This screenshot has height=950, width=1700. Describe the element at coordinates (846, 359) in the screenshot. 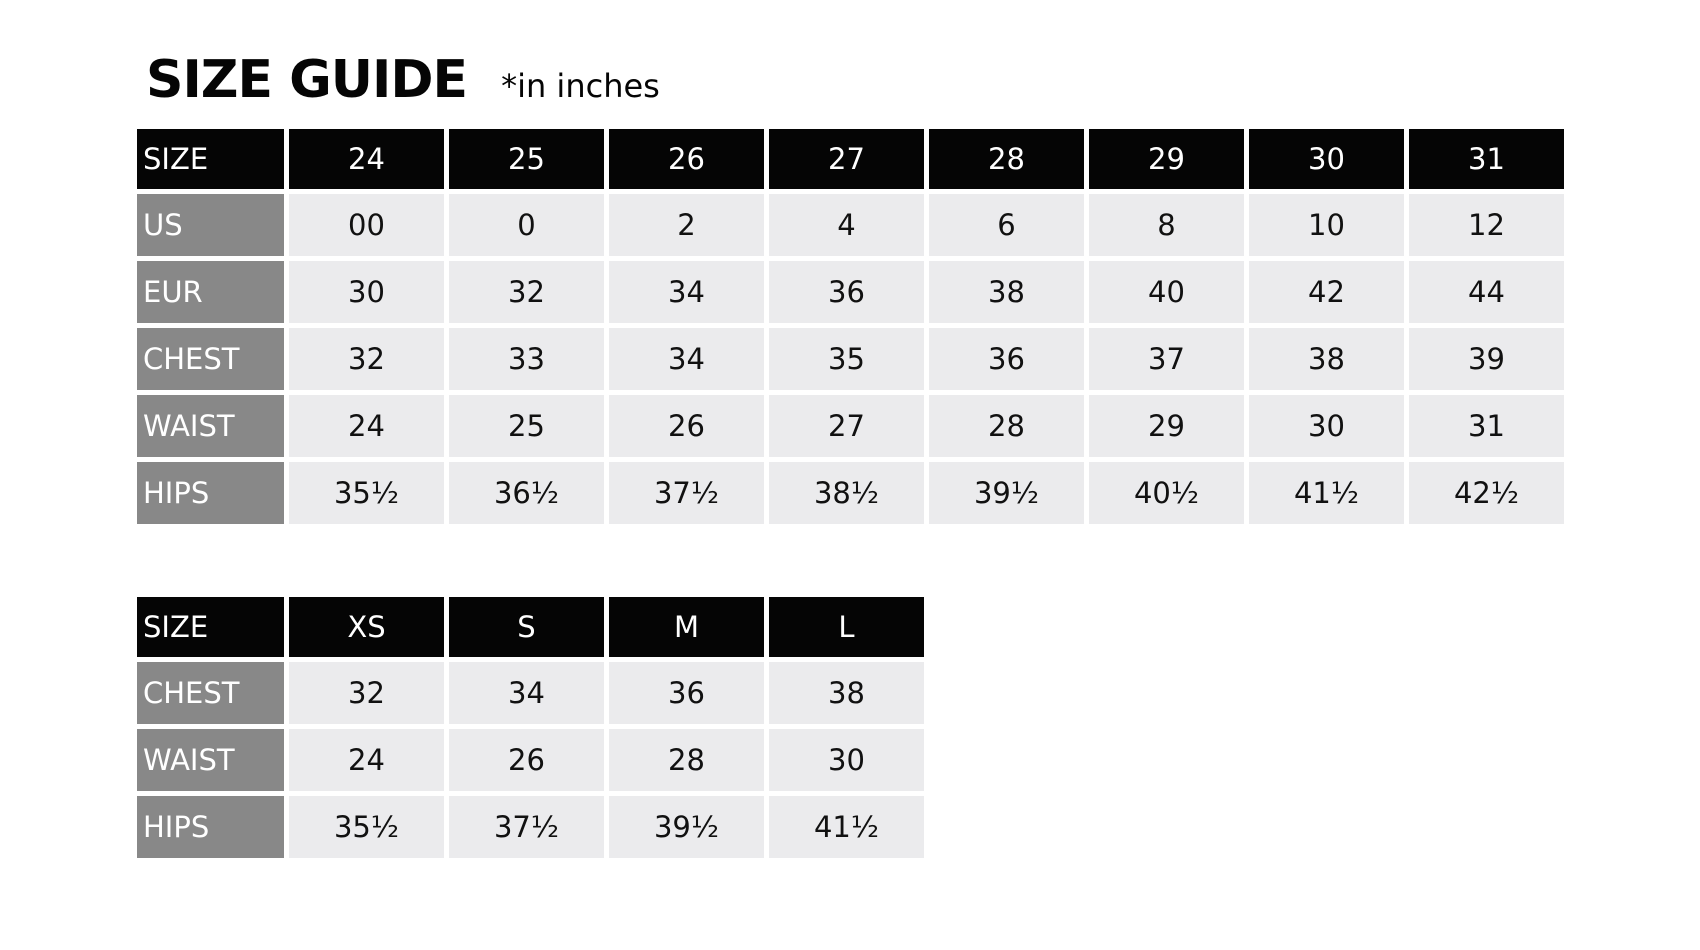

I see `table-cell: 35` at that location.